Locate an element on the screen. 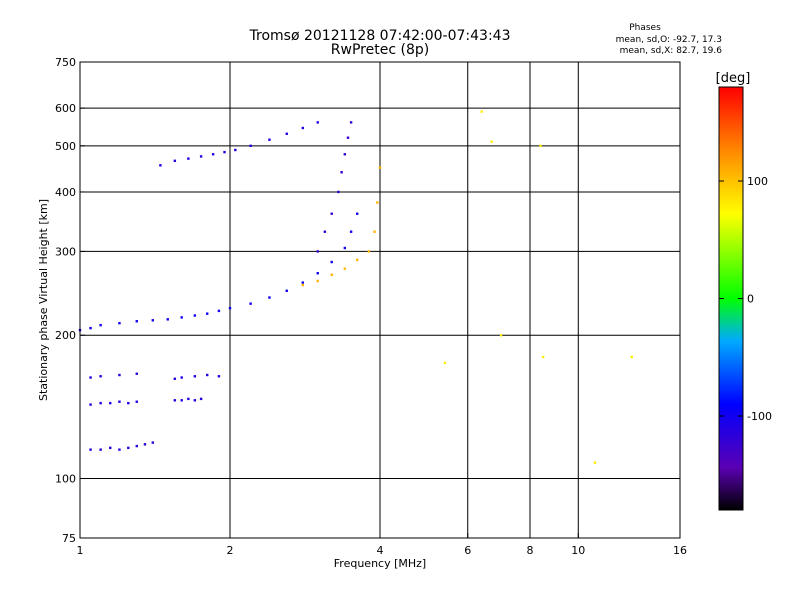  stats-x-mode: mean, sd,X: 82.7, 19.6 is located at coordinates (671, 51).